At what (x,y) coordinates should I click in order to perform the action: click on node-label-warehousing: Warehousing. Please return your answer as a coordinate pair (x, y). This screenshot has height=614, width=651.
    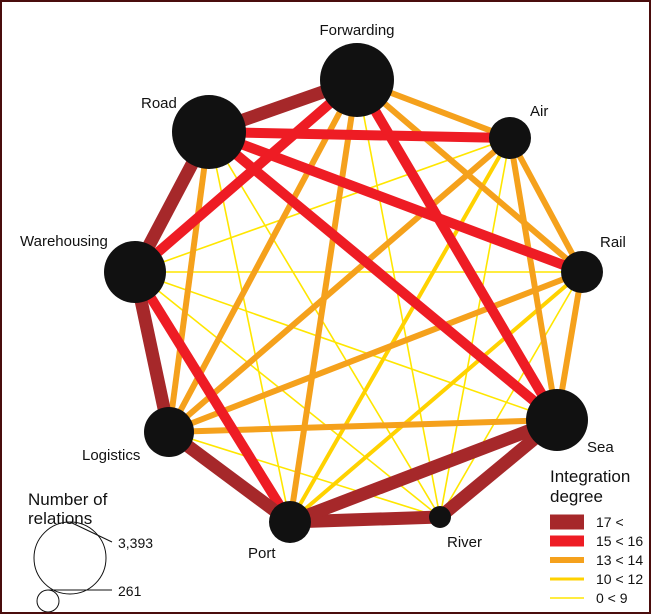
    Looking at the image, I should click on (64, 241).